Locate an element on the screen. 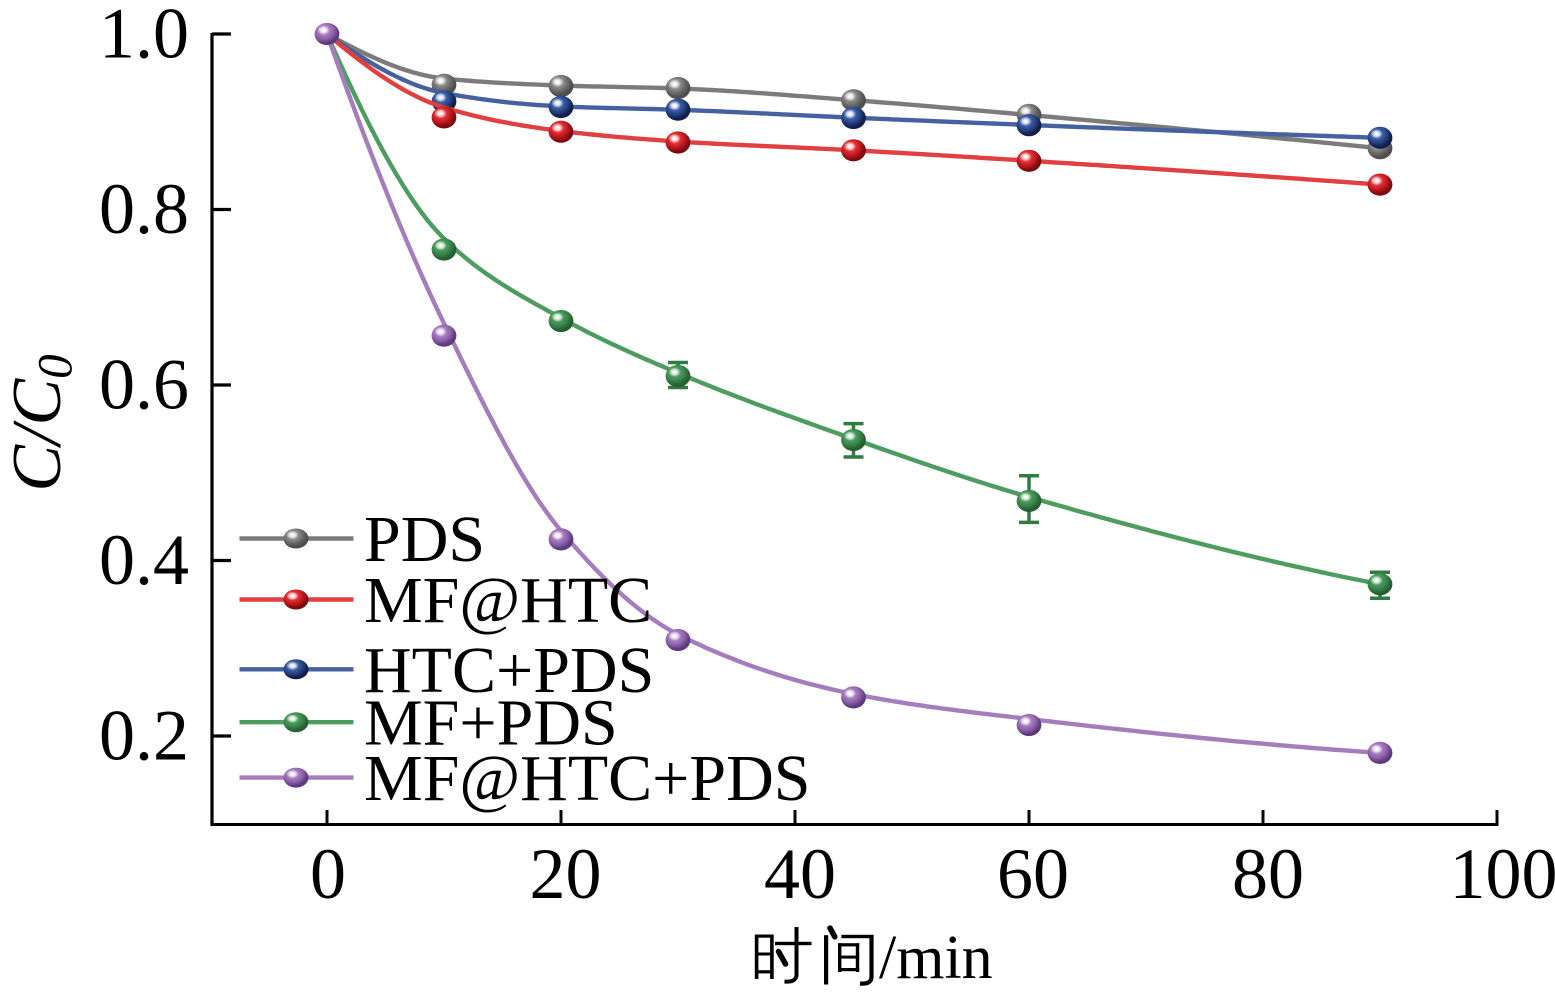 This screenshot has height=1008, width=1555. svg-text: 100 is located at coordinates (1502, 874).